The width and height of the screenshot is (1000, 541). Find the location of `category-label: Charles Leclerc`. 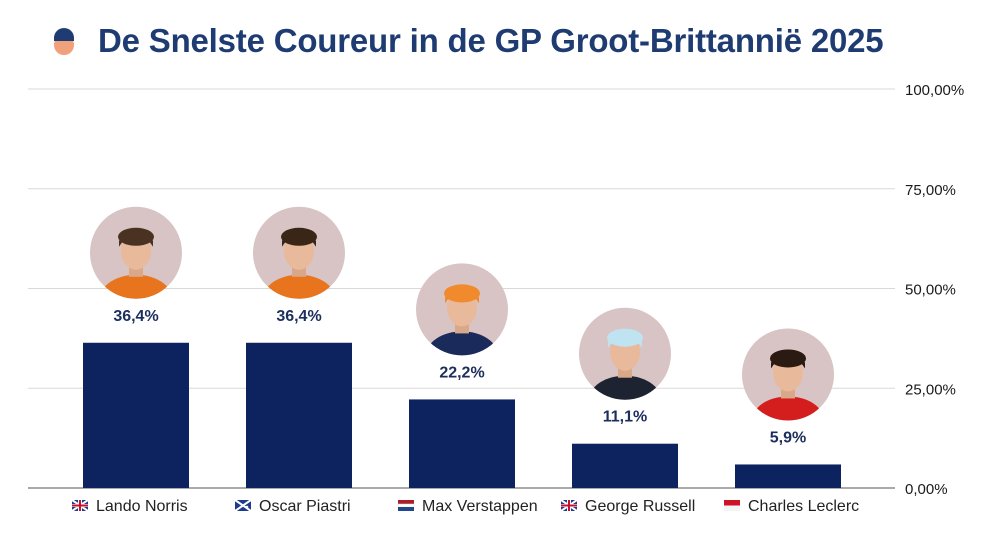

category-label: Charles Leclerc is located at coordinates (803, 506).